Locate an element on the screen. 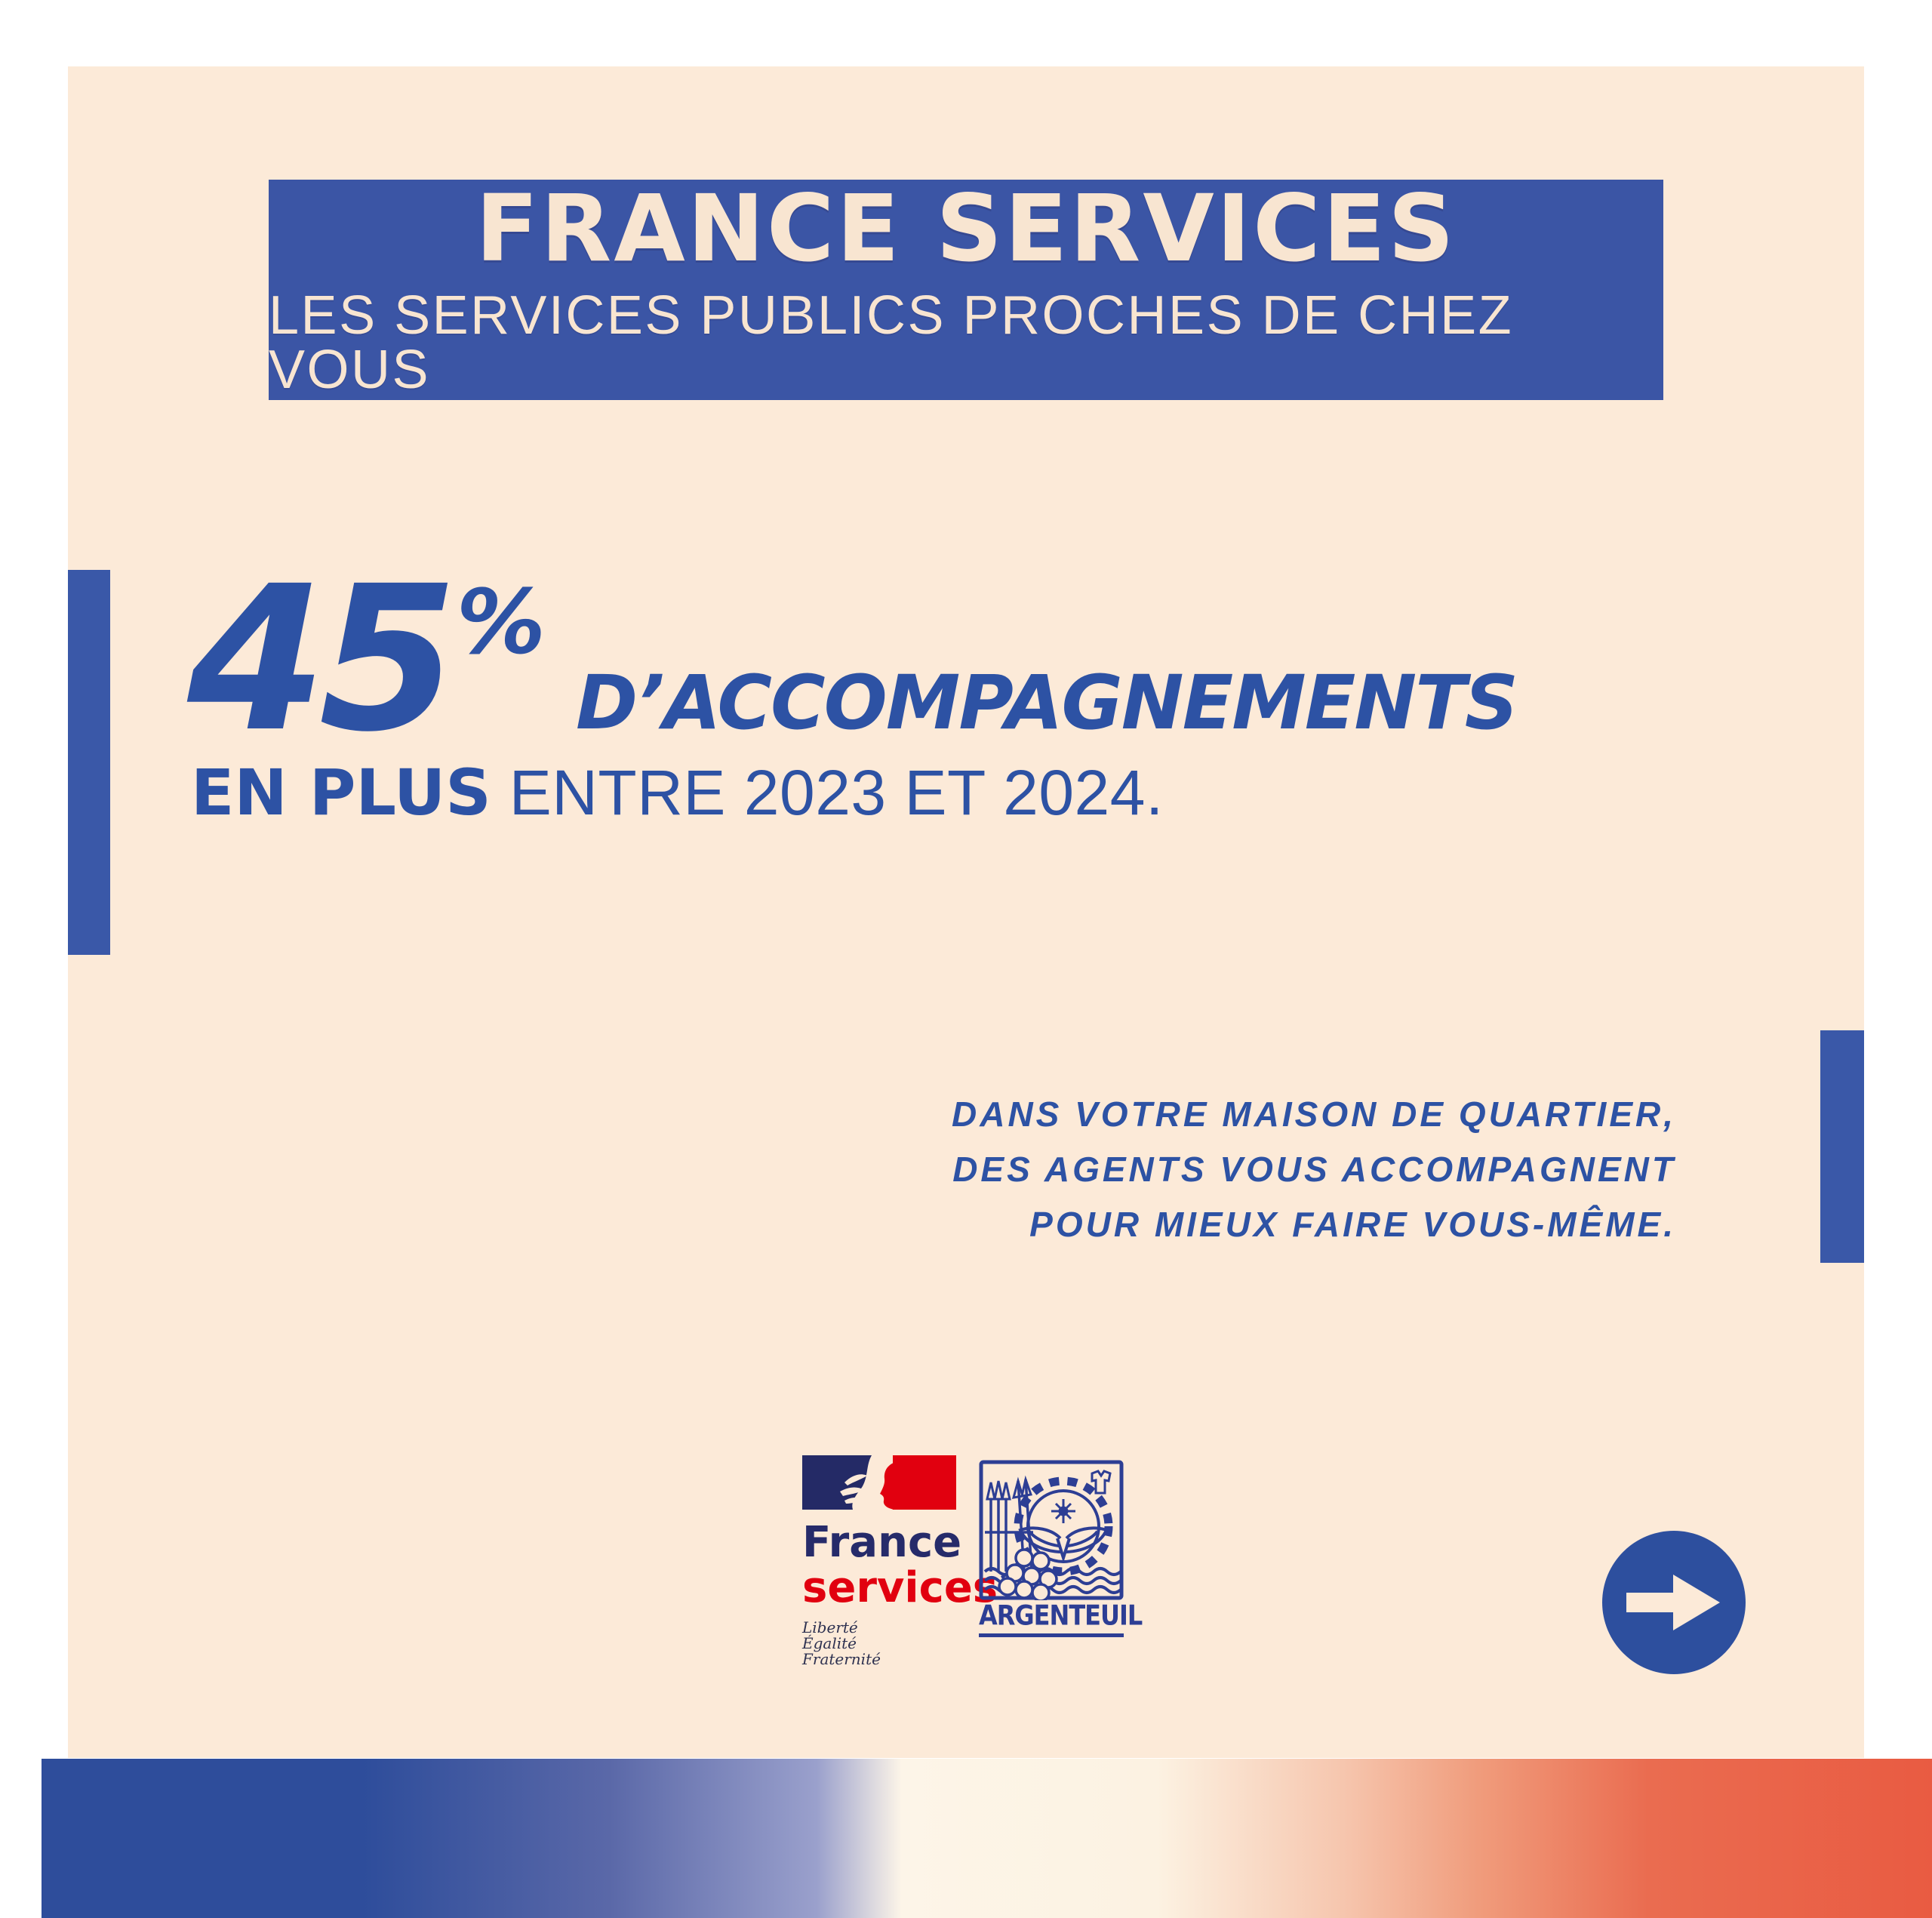  headline-statistic: 45%D’ACCOMPAGNEMENTS is located at coordinates (852, 660).